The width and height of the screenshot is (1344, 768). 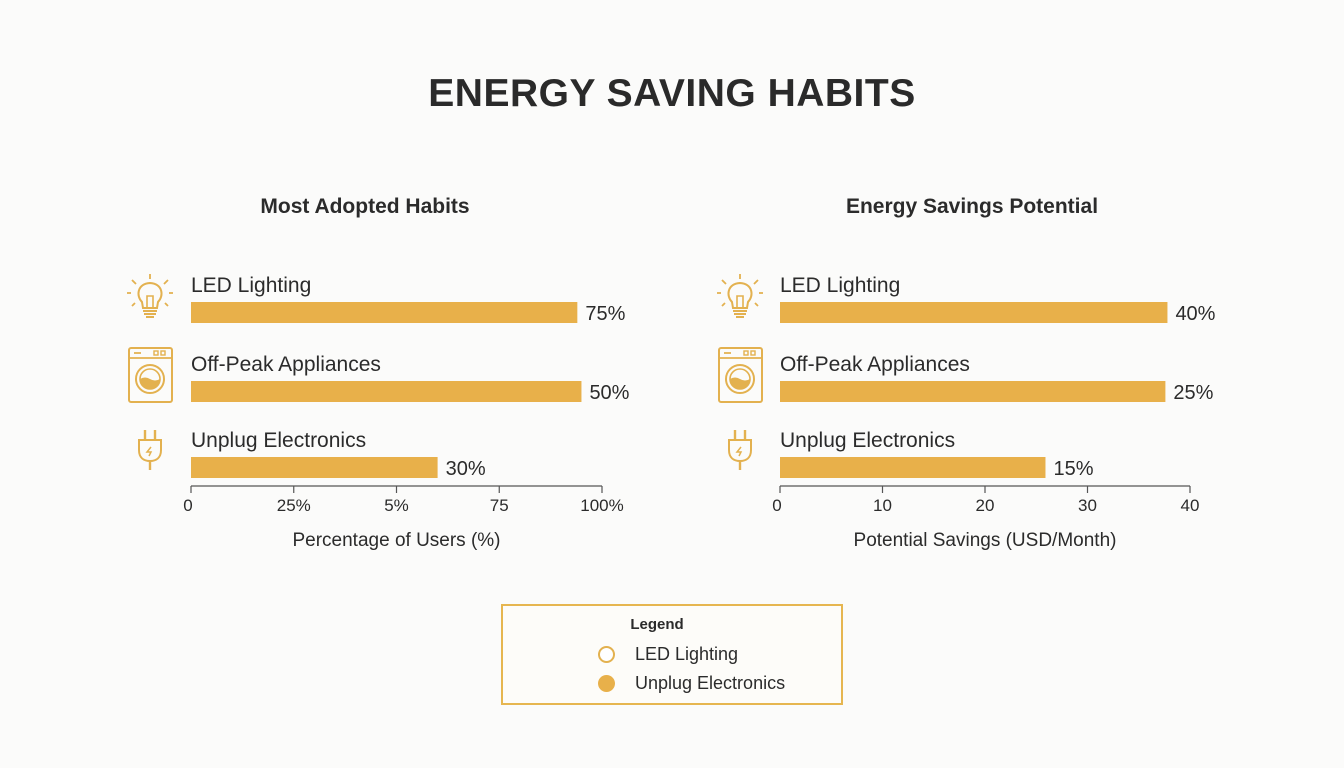 What do you see at coordinates (601, 505) in the screenshot?
I see `x-tick-label: 100%` at bounding box center [601, 505].